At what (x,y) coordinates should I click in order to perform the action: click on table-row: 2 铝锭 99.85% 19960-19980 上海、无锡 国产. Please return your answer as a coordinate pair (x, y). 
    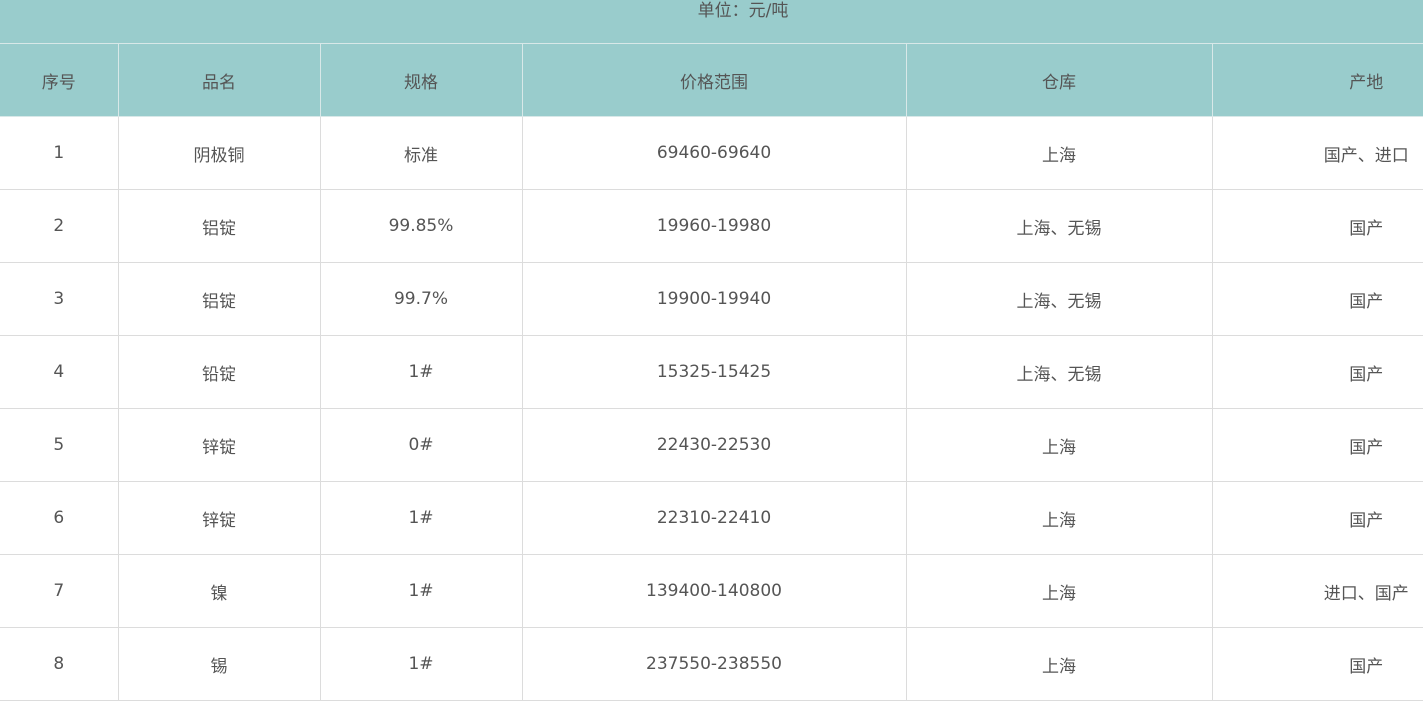
    Looking at the image, I should click on (711, 226).